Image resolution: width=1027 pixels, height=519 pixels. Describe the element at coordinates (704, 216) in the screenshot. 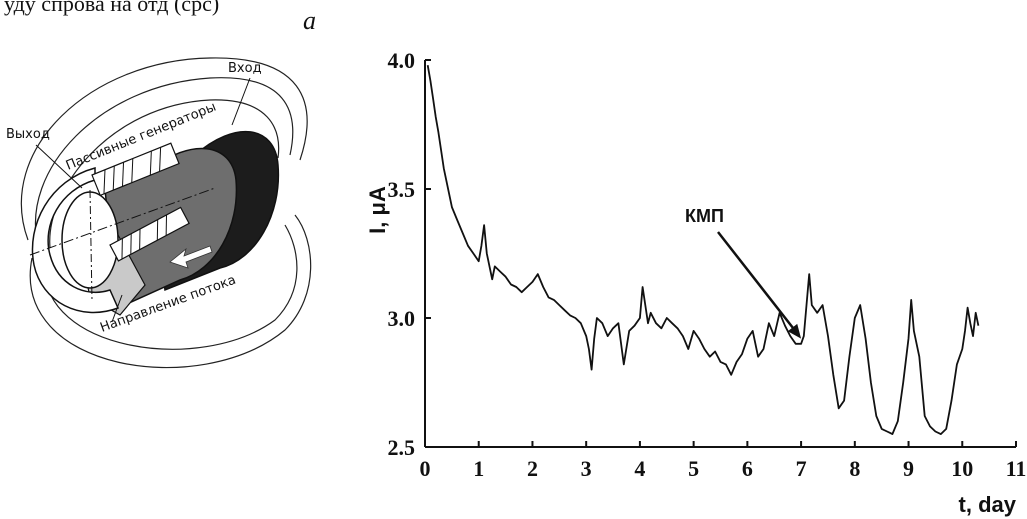

I see `annotation-label: КМП` at that location.